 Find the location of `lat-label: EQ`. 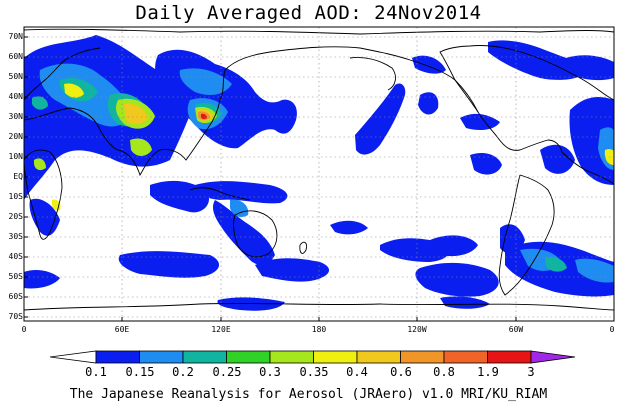

lat-label: EQ is located at coordinates (18, 176).